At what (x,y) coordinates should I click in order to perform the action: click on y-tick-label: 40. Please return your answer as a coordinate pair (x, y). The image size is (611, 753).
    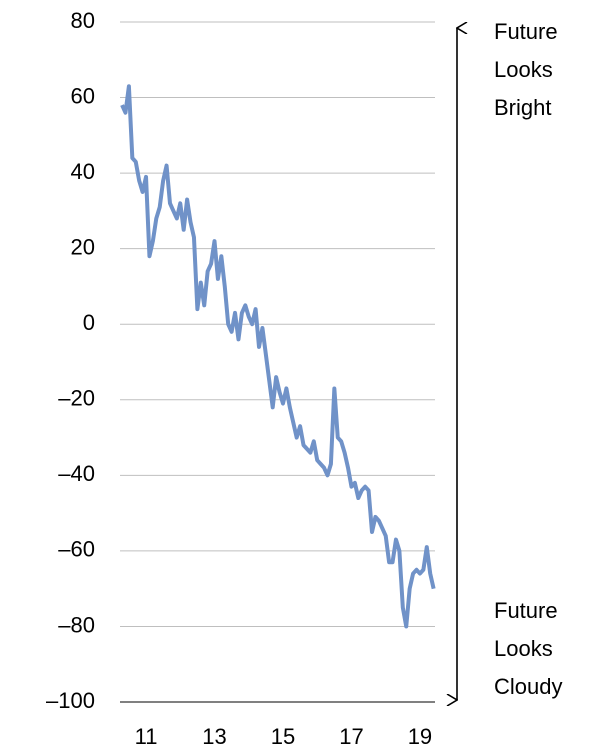
    Looking at the image, I should click on (83, 171).